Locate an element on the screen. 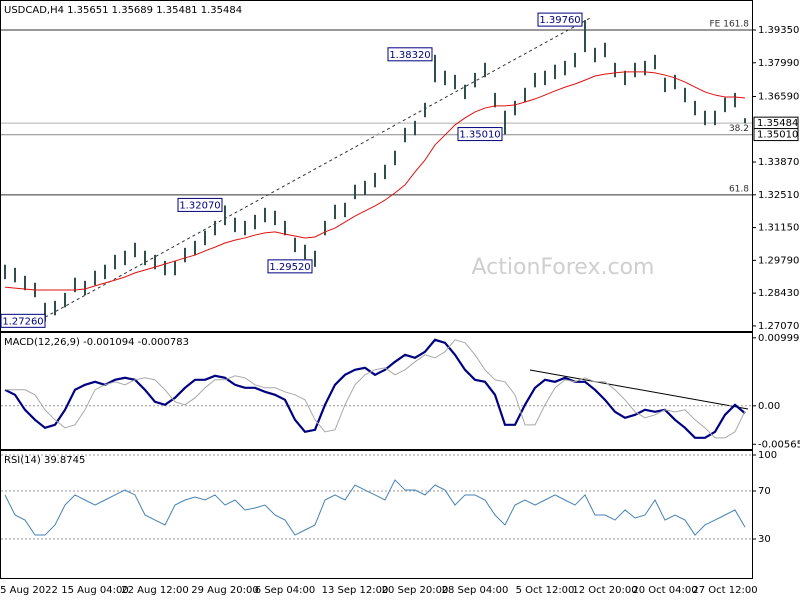 This screenshot has width=800, height=600. x-tick-label: 22 Aug 12:00 is located at coordinates (154, 590).